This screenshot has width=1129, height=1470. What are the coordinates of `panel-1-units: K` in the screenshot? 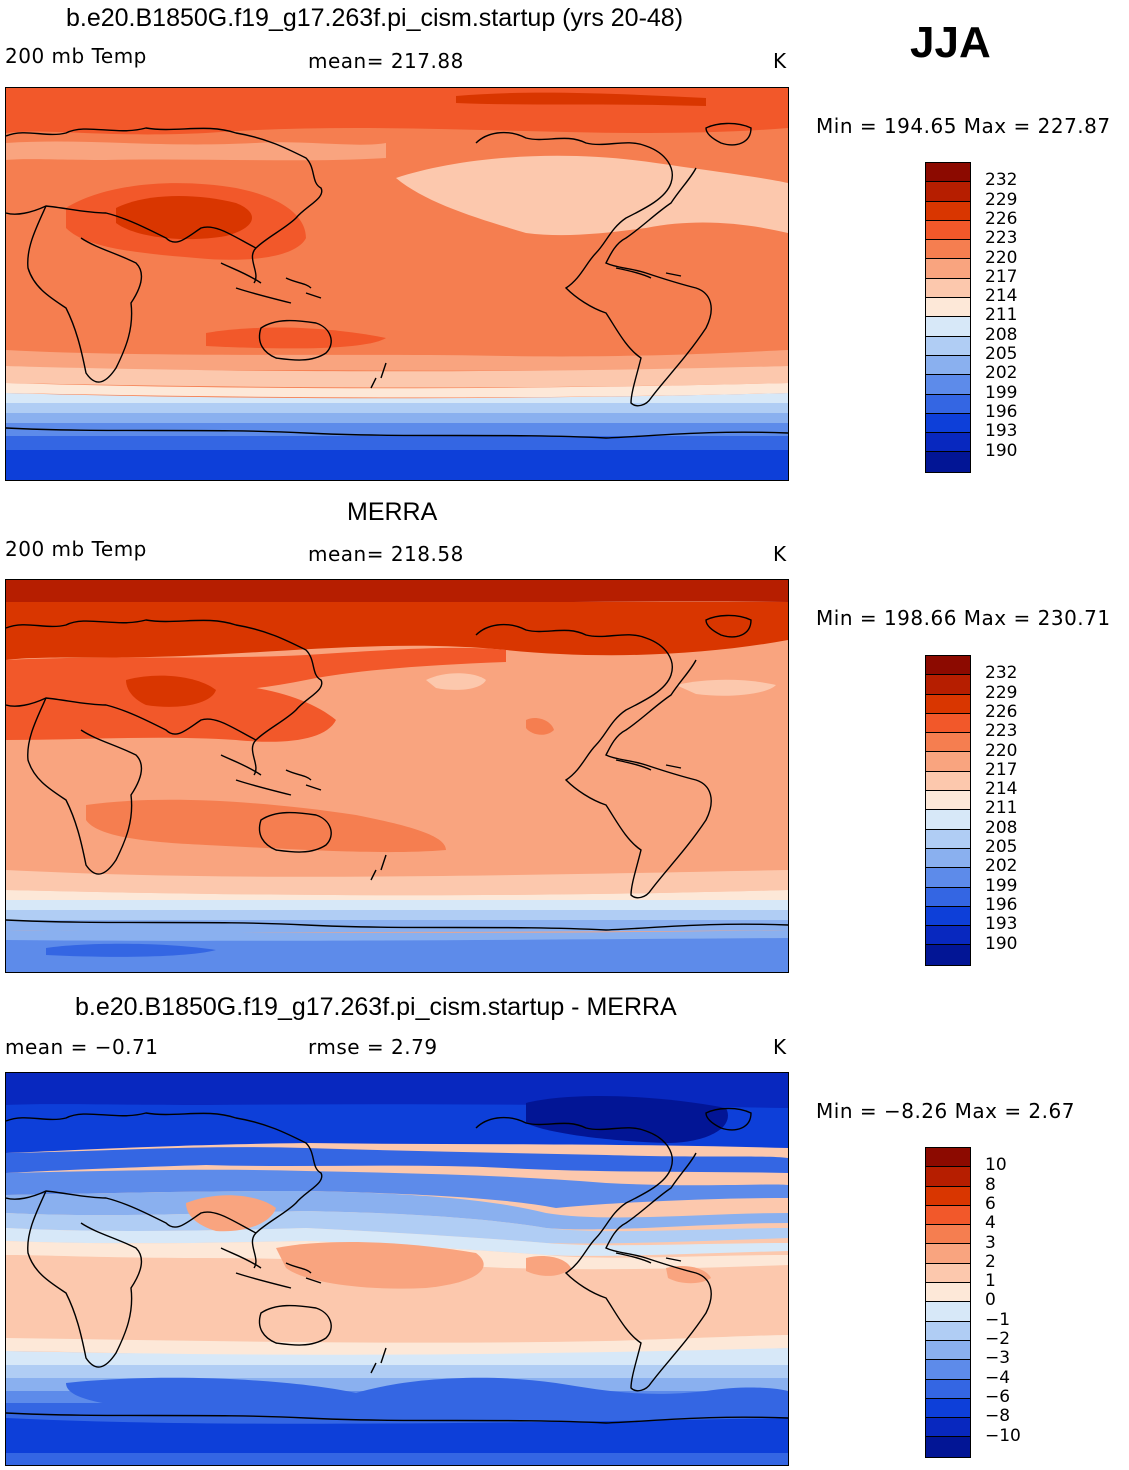 It's located at (780, 61).